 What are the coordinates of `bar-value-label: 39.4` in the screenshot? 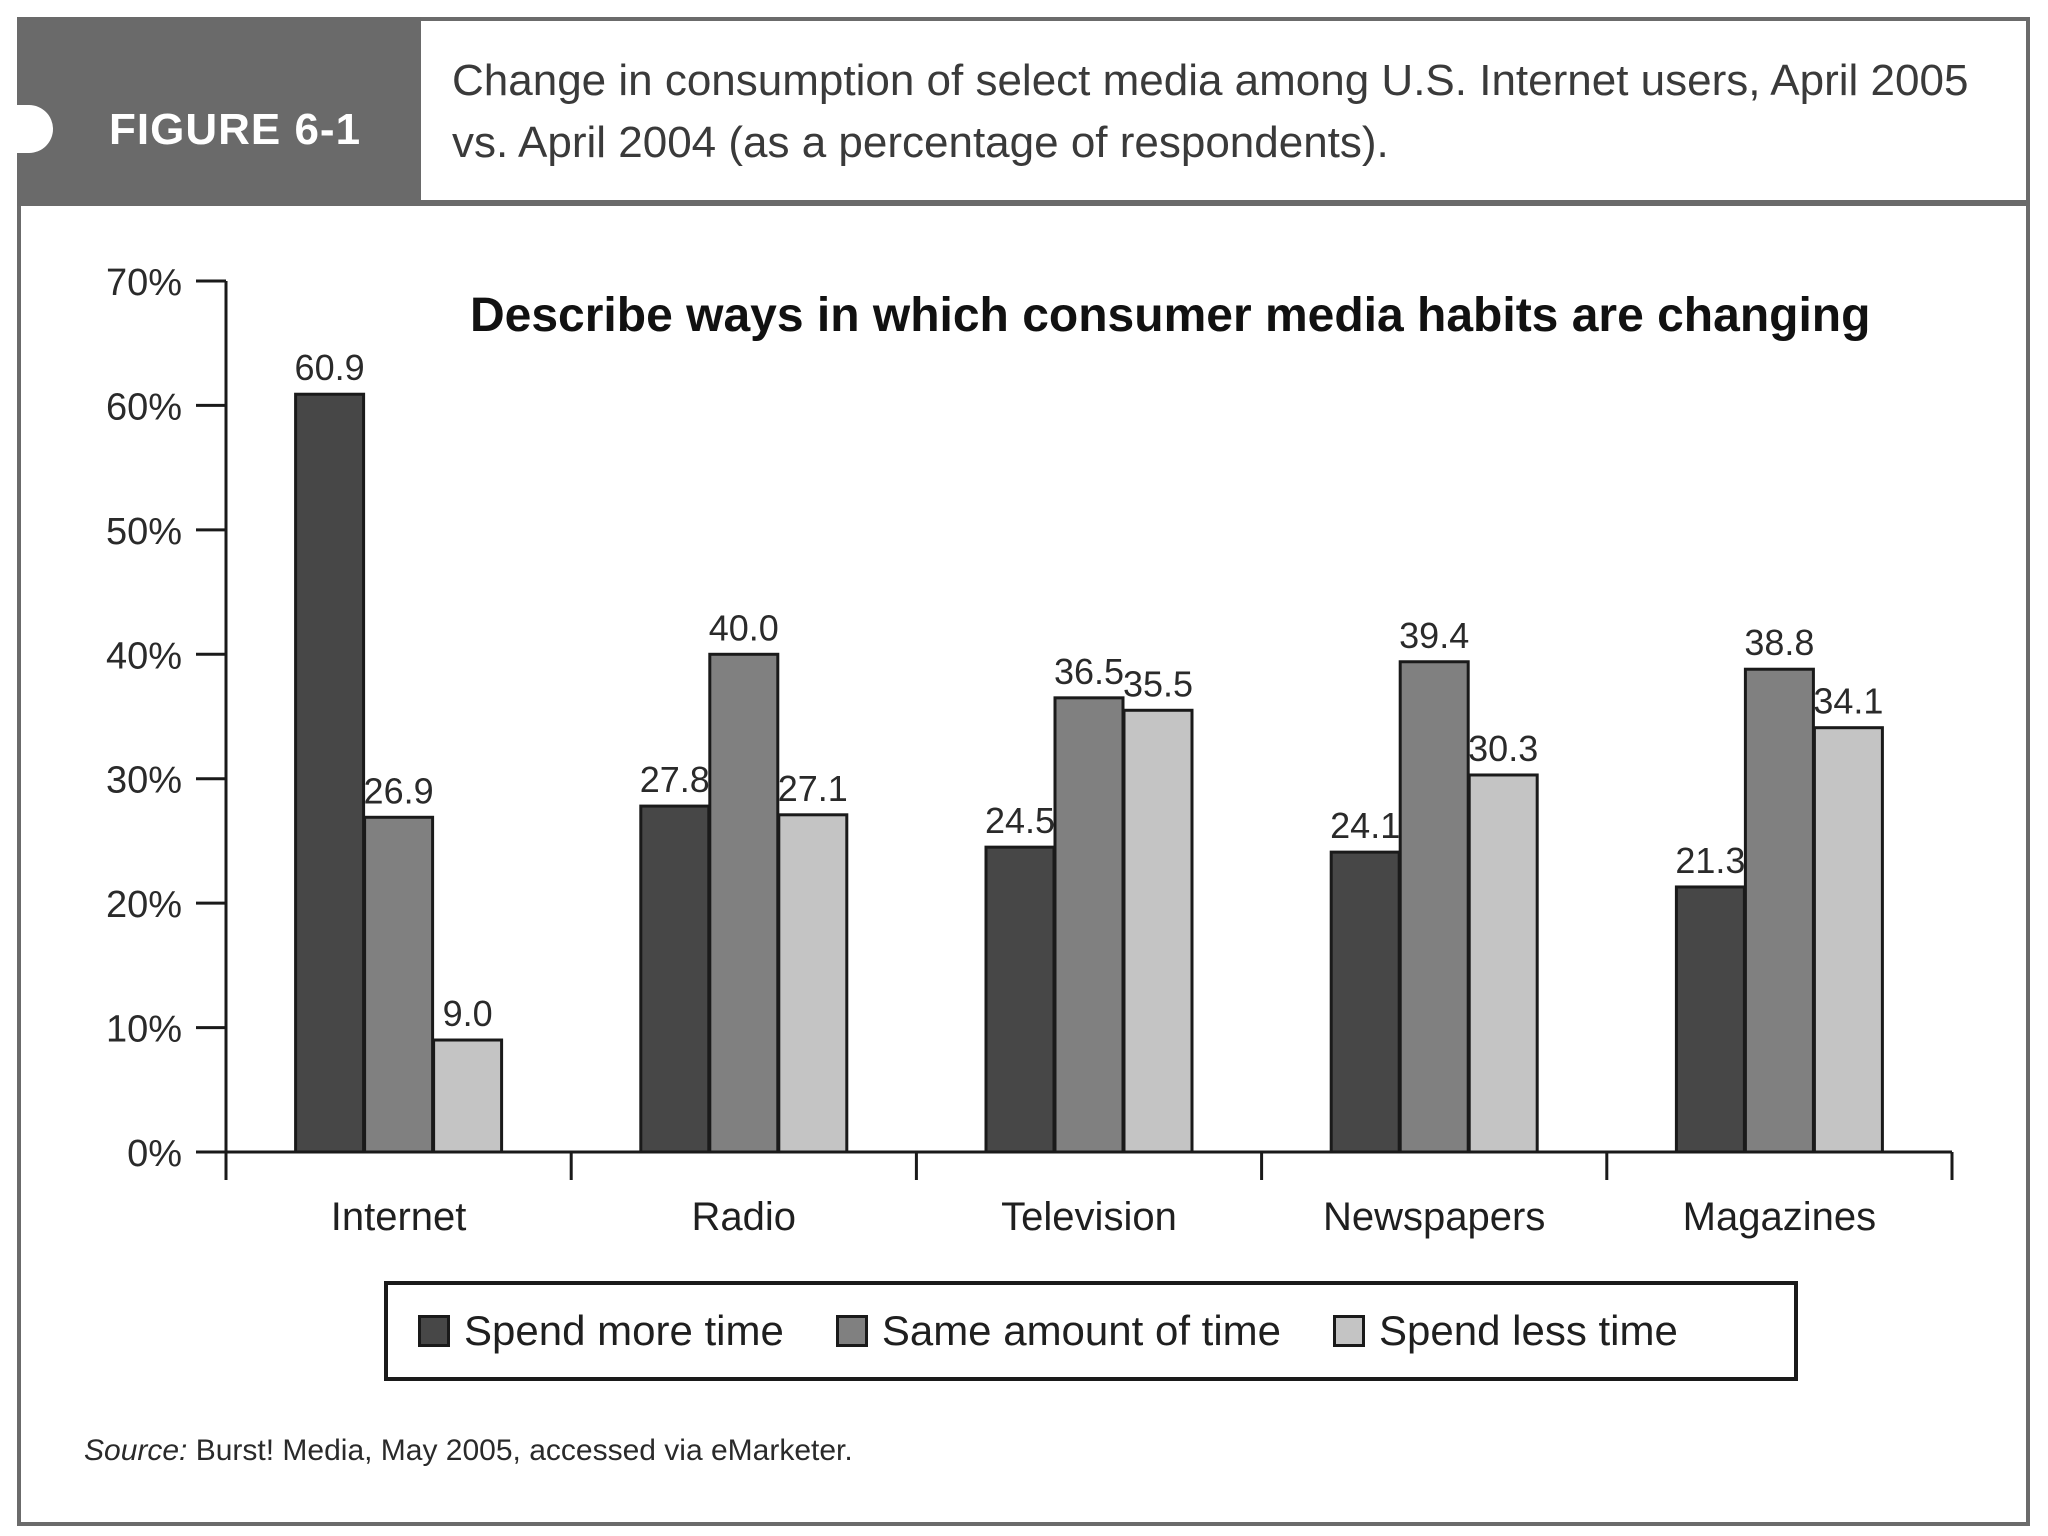 It's located at (1434, 635).